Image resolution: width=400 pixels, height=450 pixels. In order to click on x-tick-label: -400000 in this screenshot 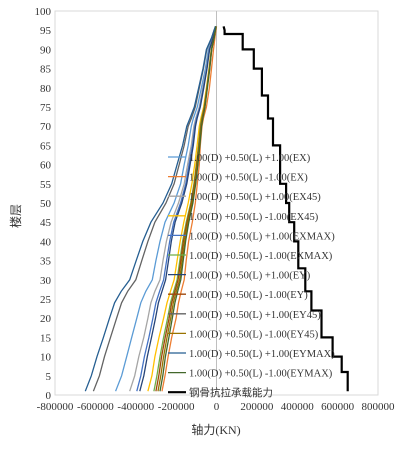, I will do `click(135, 407)`.